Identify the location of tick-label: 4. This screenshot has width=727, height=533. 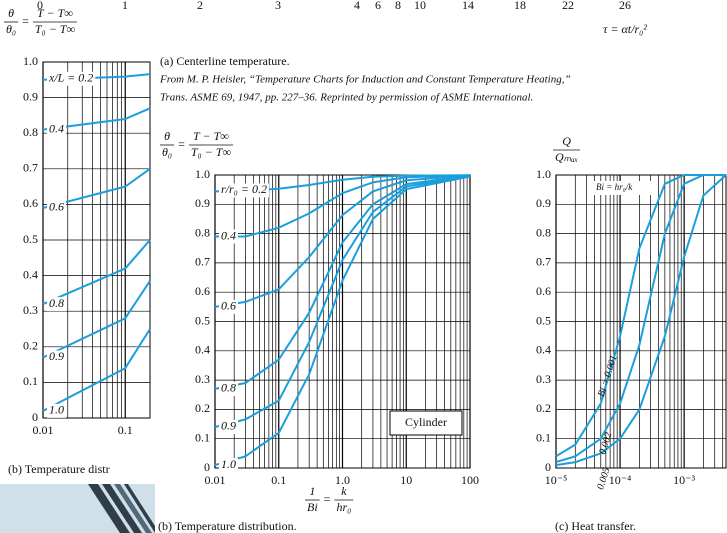
(357, 6).